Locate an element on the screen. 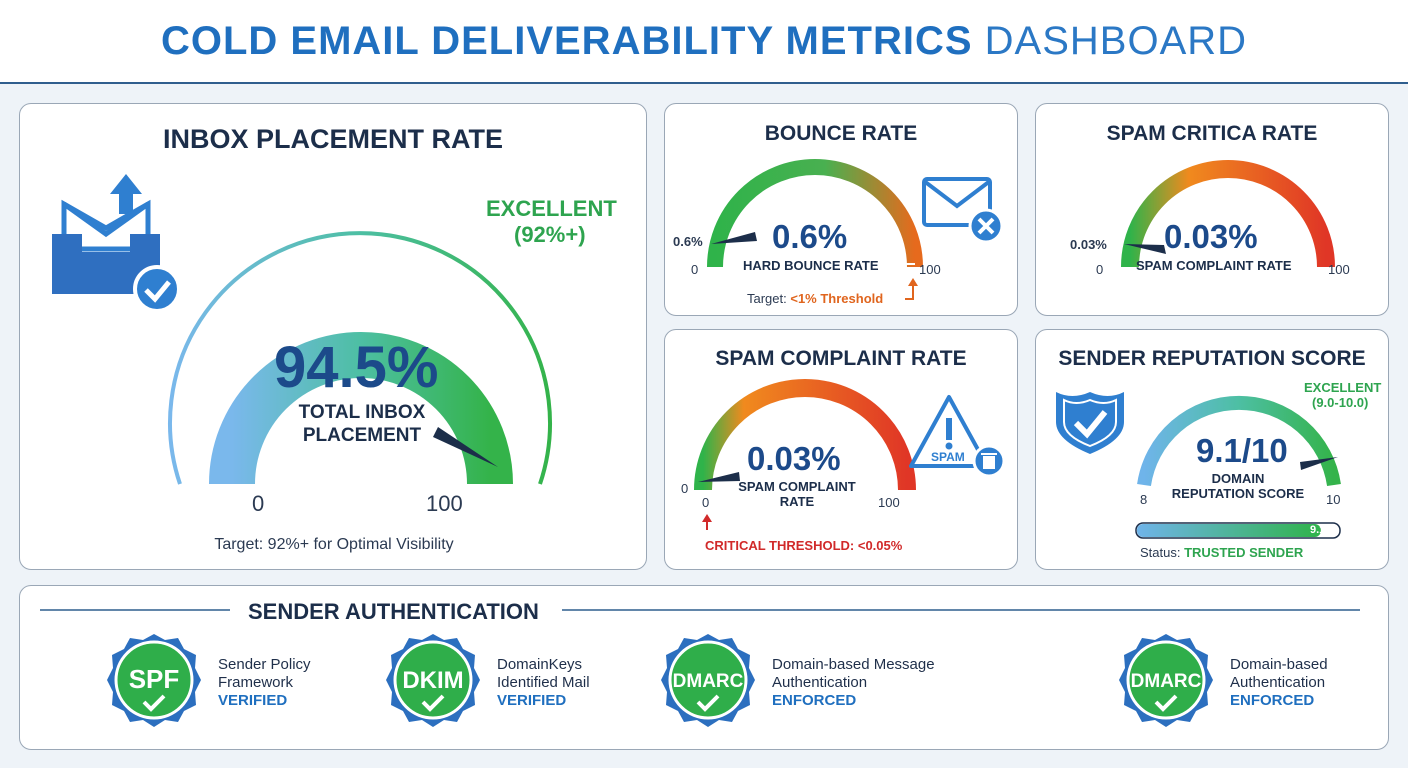 The height and width of the screenshot is (768, 1408). auth-item-spf: SPF Sender Policy Framework VERIFIED is located at coordinates (207, 683).